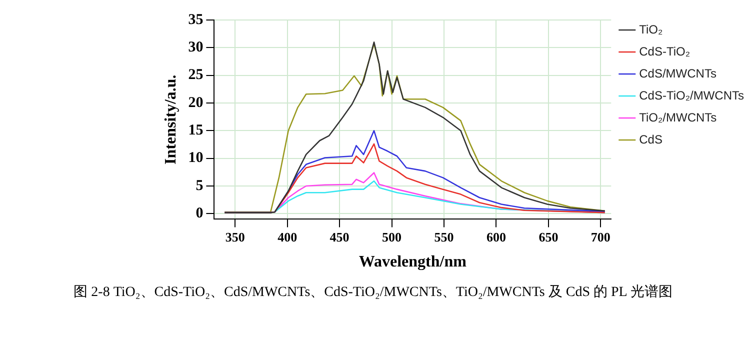 The image size is (746, 352). I want to click on legend-label: CdS, so click(650, 139).